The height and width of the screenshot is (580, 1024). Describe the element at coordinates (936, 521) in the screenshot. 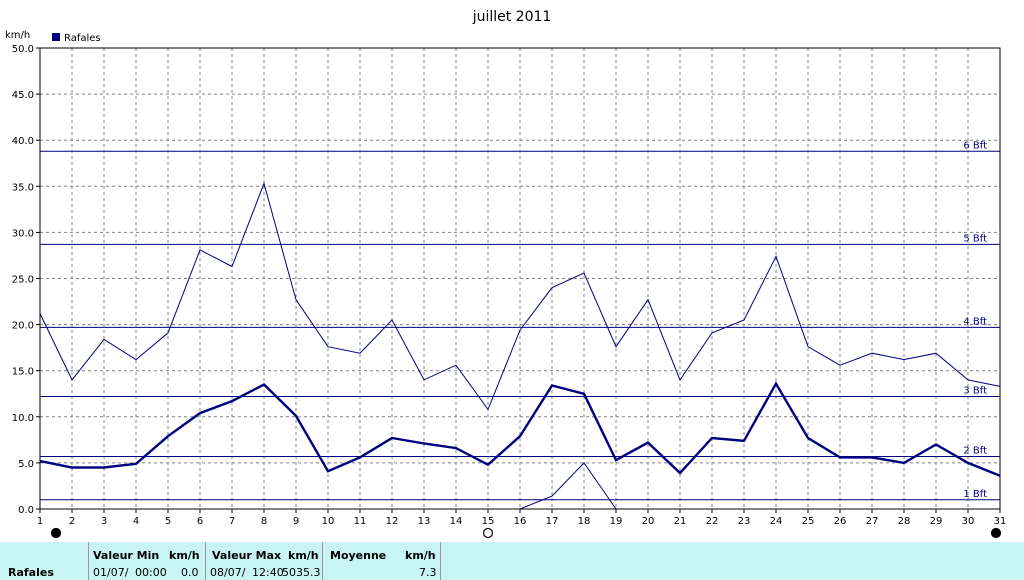

I see `x-tick-label: 29` at that location.